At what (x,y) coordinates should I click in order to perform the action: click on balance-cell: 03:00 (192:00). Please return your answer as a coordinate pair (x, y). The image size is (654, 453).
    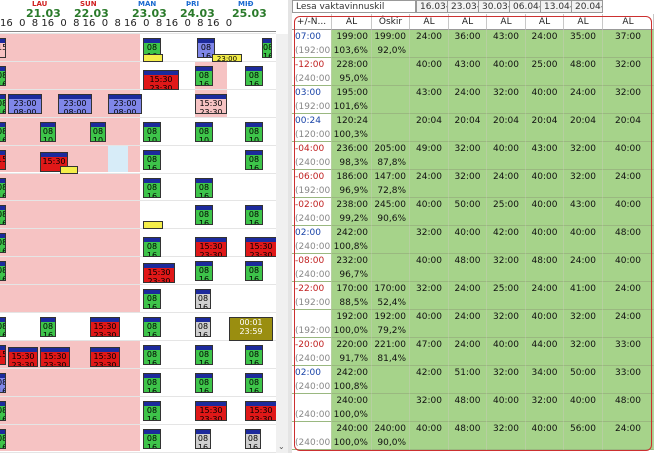
    Looking at the image, I should click on (312, 100).